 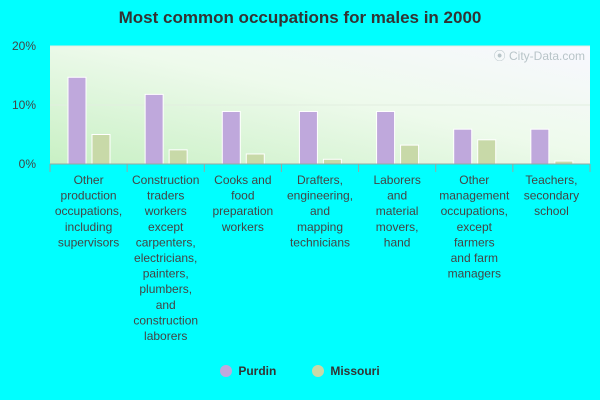 What do you see at coordinates (551, 195) in the screenshot?
I see `x-category-label-6: Teachers, secondary school` at bounding box center [551, 195].